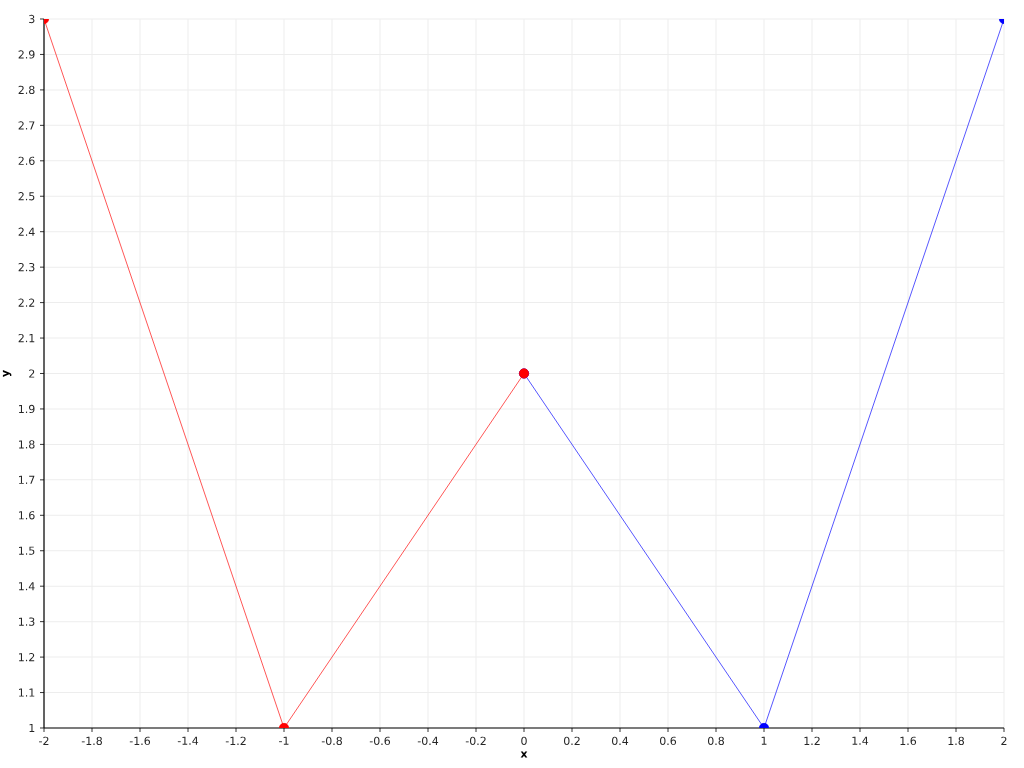  What do you see at coordinates (1004, 740) in the screenshot?
I see `x-tick-label: 2` at bounding box center [1004, 740].